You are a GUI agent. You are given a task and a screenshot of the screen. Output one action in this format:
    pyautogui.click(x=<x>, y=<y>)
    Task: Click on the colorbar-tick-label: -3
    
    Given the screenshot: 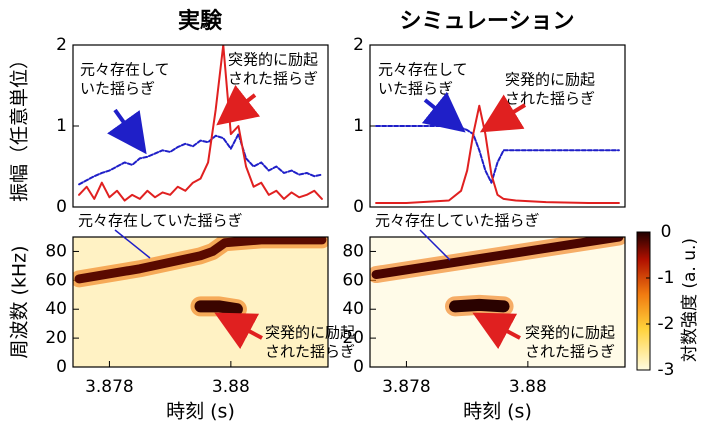 What is the action you would take?
    pyautogui.click(x=666, y=370)
    